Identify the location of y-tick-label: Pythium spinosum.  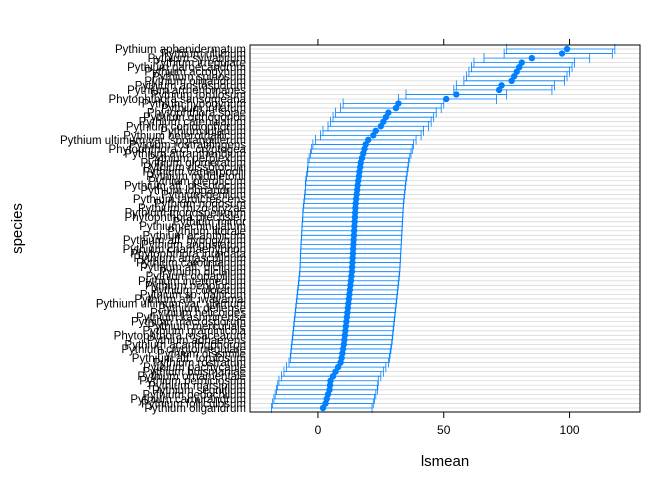
(199, 77).